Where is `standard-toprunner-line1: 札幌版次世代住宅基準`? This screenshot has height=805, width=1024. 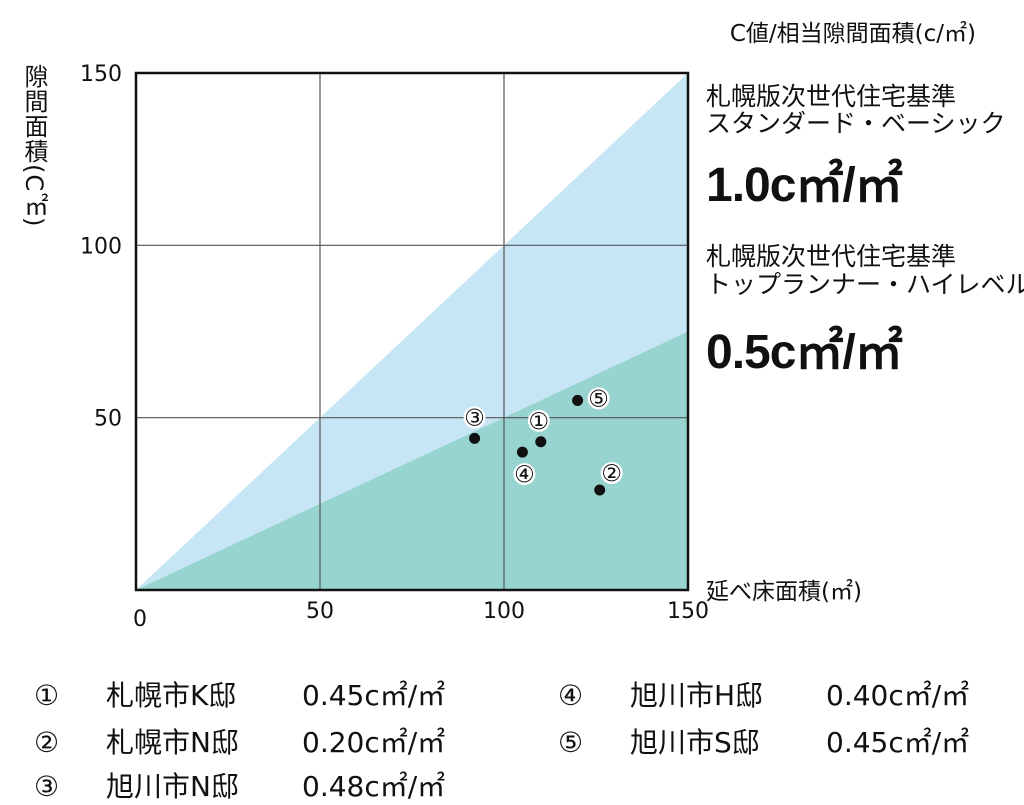
standard-toprunner-line1: 札幌版次世代住宅基準 is located at coordinates (831, 256).